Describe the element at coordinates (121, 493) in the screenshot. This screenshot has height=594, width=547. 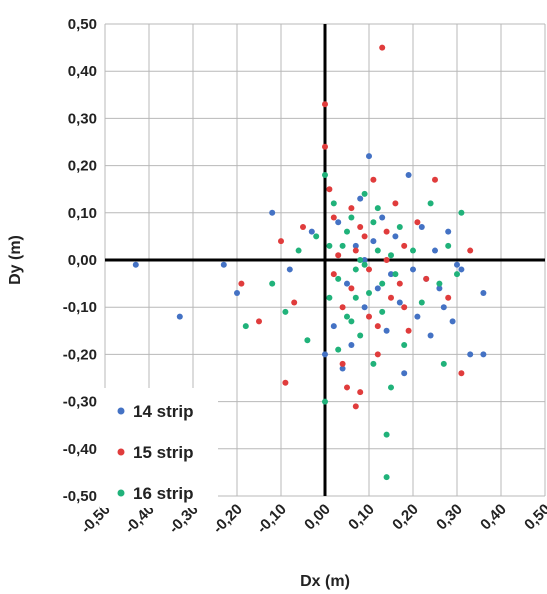
I see `legend-marker-16-strip` at that location.